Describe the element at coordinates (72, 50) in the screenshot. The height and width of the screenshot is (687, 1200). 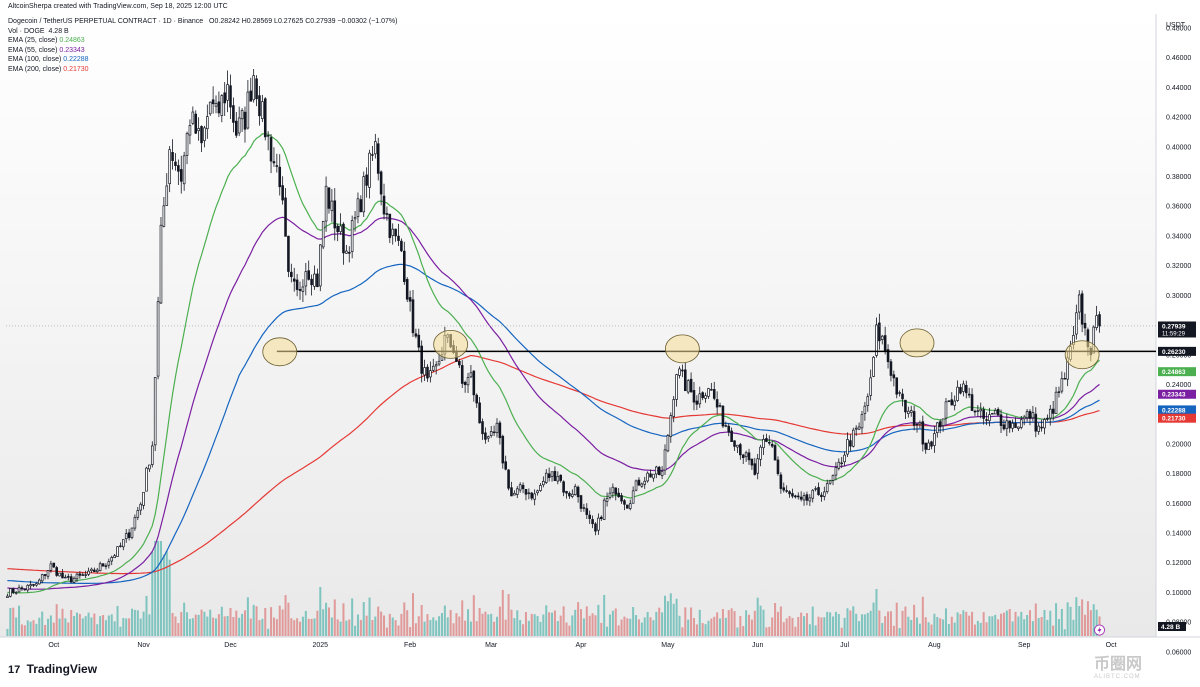
I see `indicator-value: 0.23343` at that location.